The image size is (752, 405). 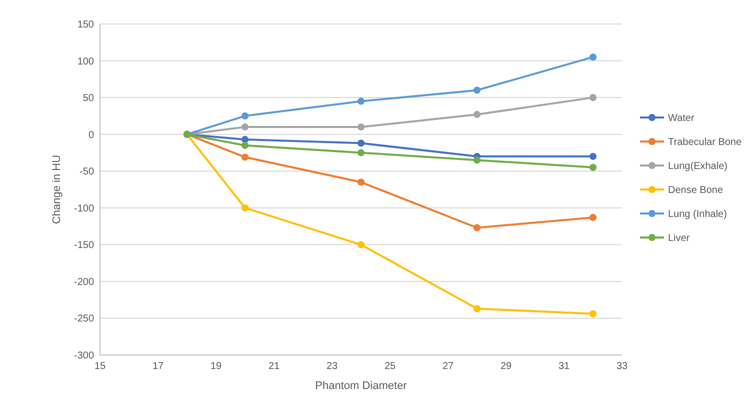 What do you see at coordinates (698, 166) in the screenshot?
I see `legend-label: Lung(Exhale)` at bounding box center [698, 166].